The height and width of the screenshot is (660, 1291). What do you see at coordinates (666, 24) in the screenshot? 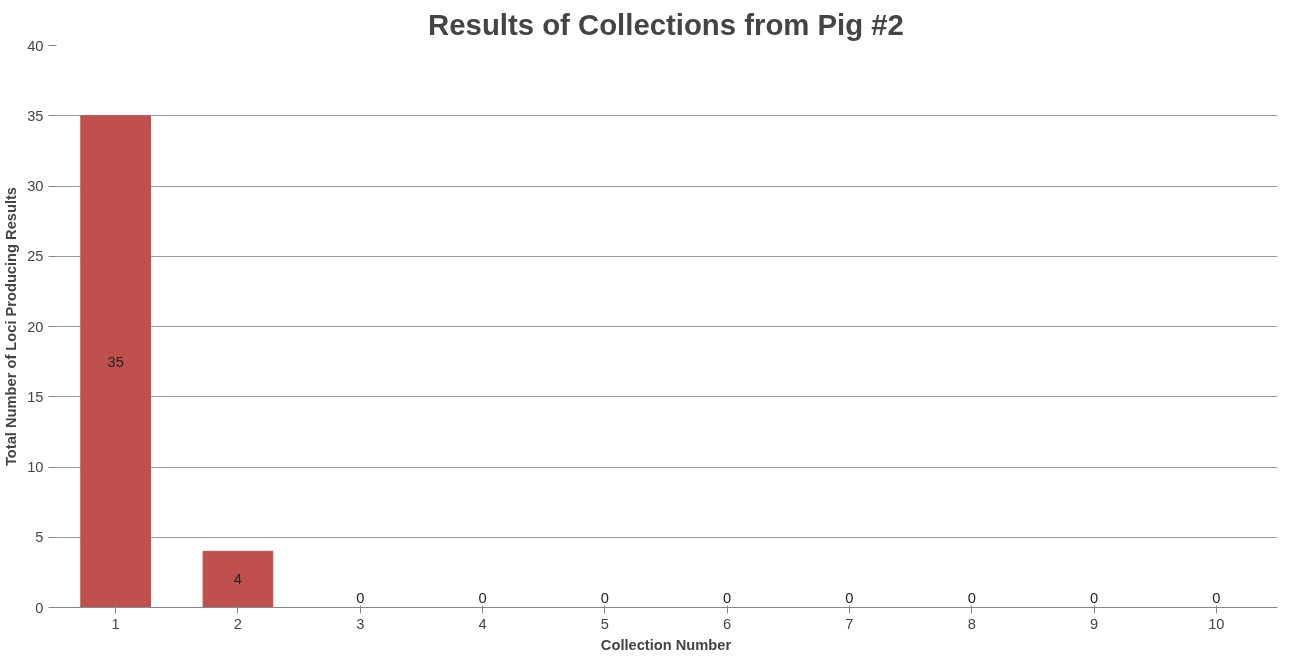
I see `chart-title: Results of Collections from Pig #2` at bounding box center [666, 24].